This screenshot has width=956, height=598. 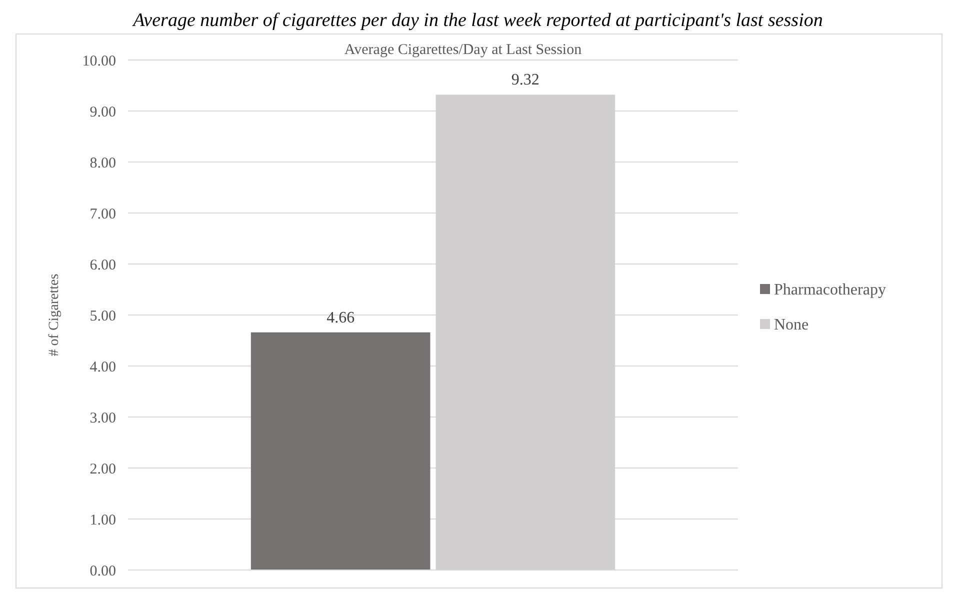 I want to click on y-tick-label: 8.00, so click(x=103, y=163).